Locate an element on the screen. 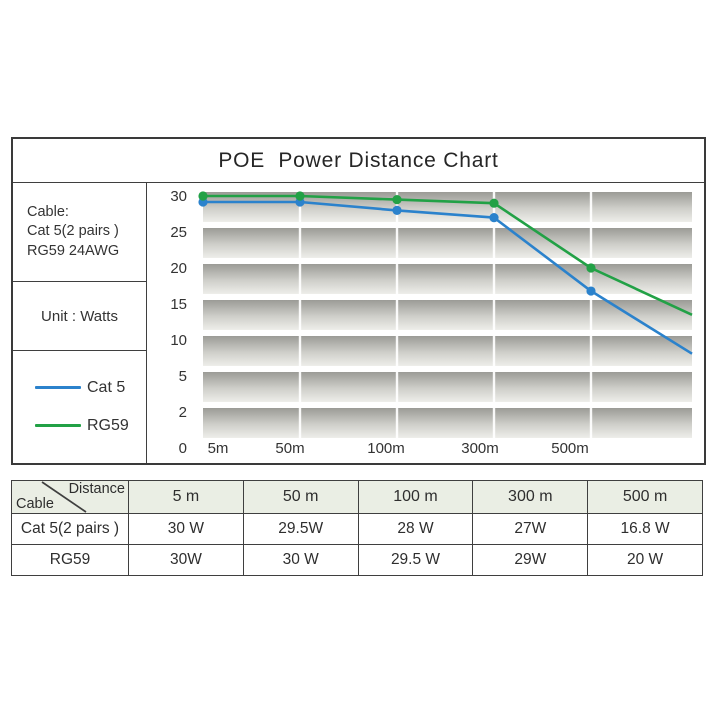 The image size is (712, 712). rg59-point-50m is located at coordinates (300, 196).